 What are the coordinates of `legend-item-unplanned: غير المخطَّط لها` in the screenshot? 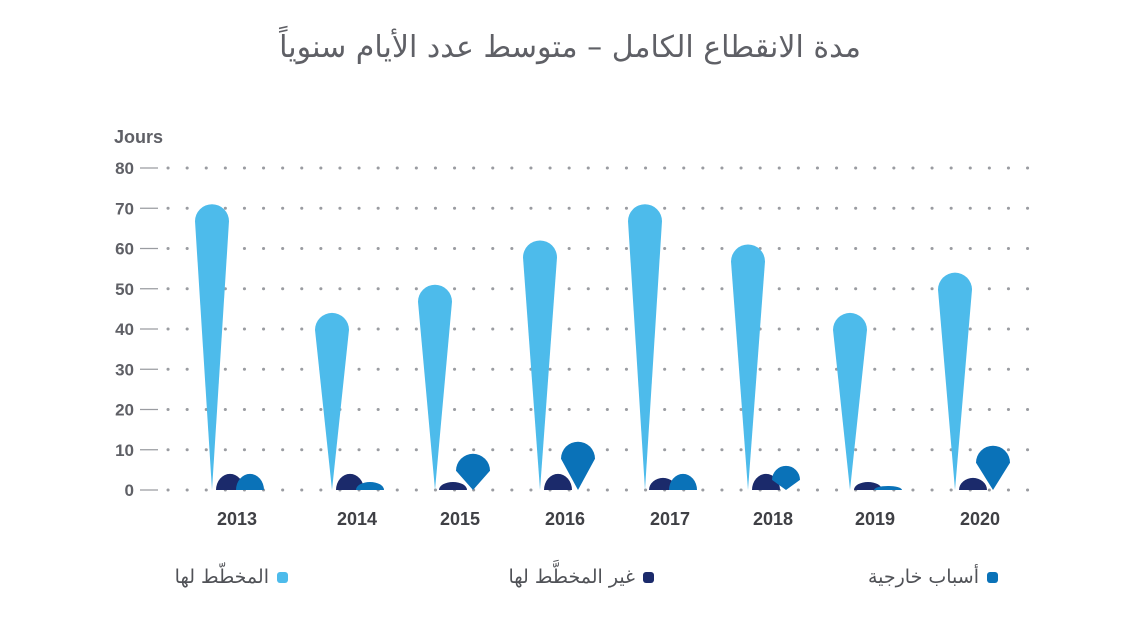 It's located at (581, 577).